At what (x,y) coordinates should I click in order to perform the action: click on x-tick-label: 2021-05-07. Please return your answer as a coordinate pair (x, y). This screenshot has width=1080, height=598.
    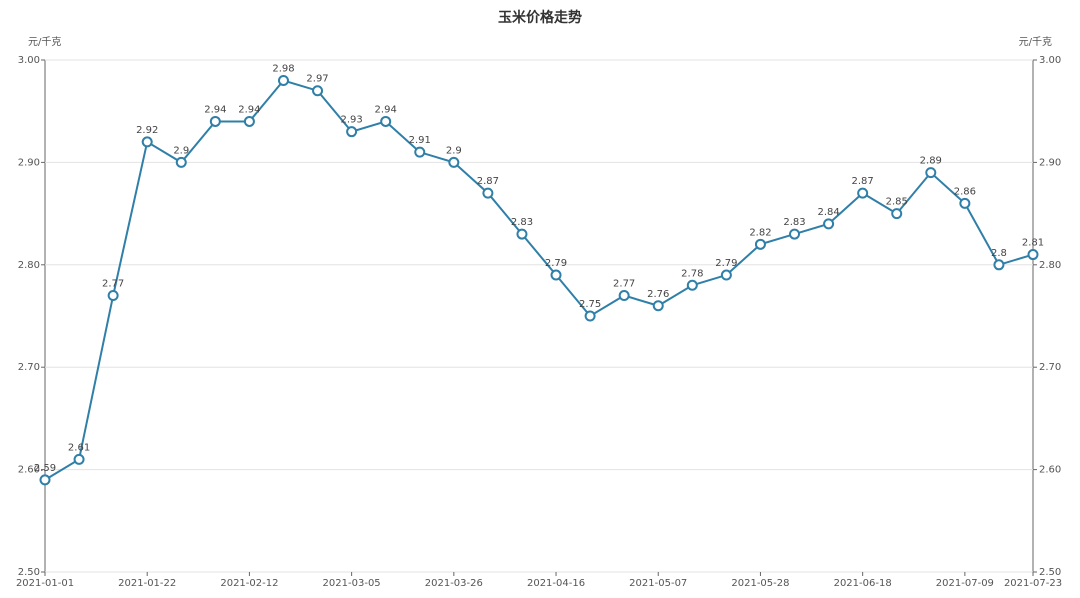
    Looking at the image, I should click on (658, 583).